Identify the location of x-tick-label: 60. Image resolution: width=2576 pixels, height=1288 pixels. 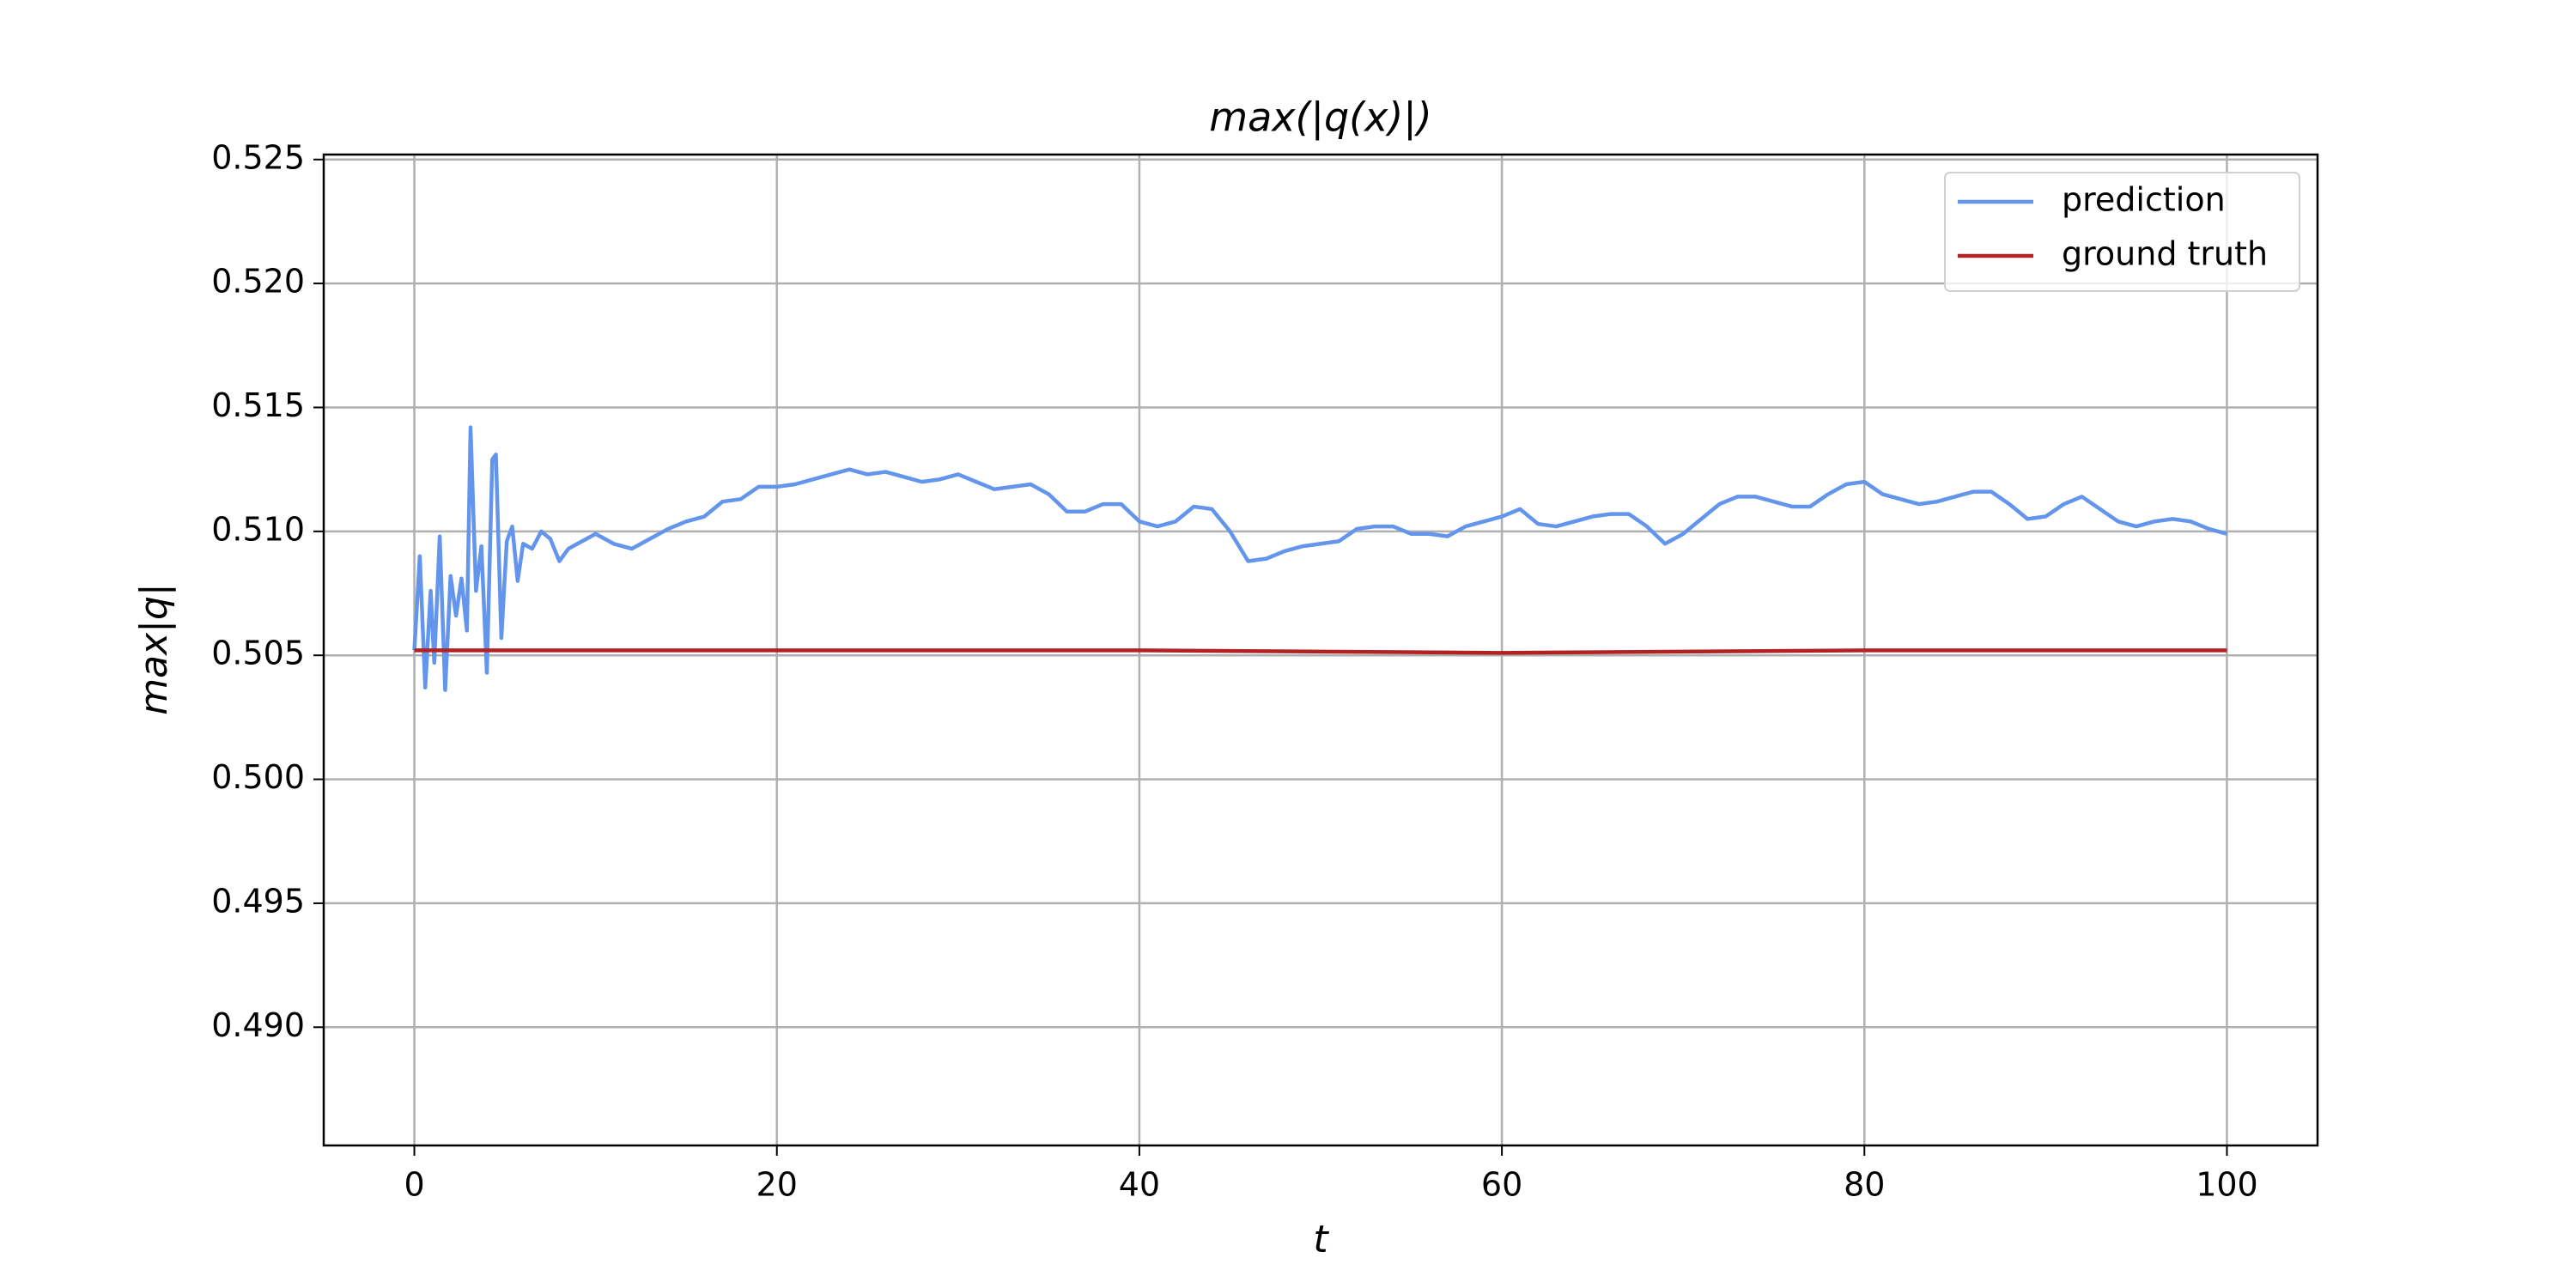
(1502, 1185).